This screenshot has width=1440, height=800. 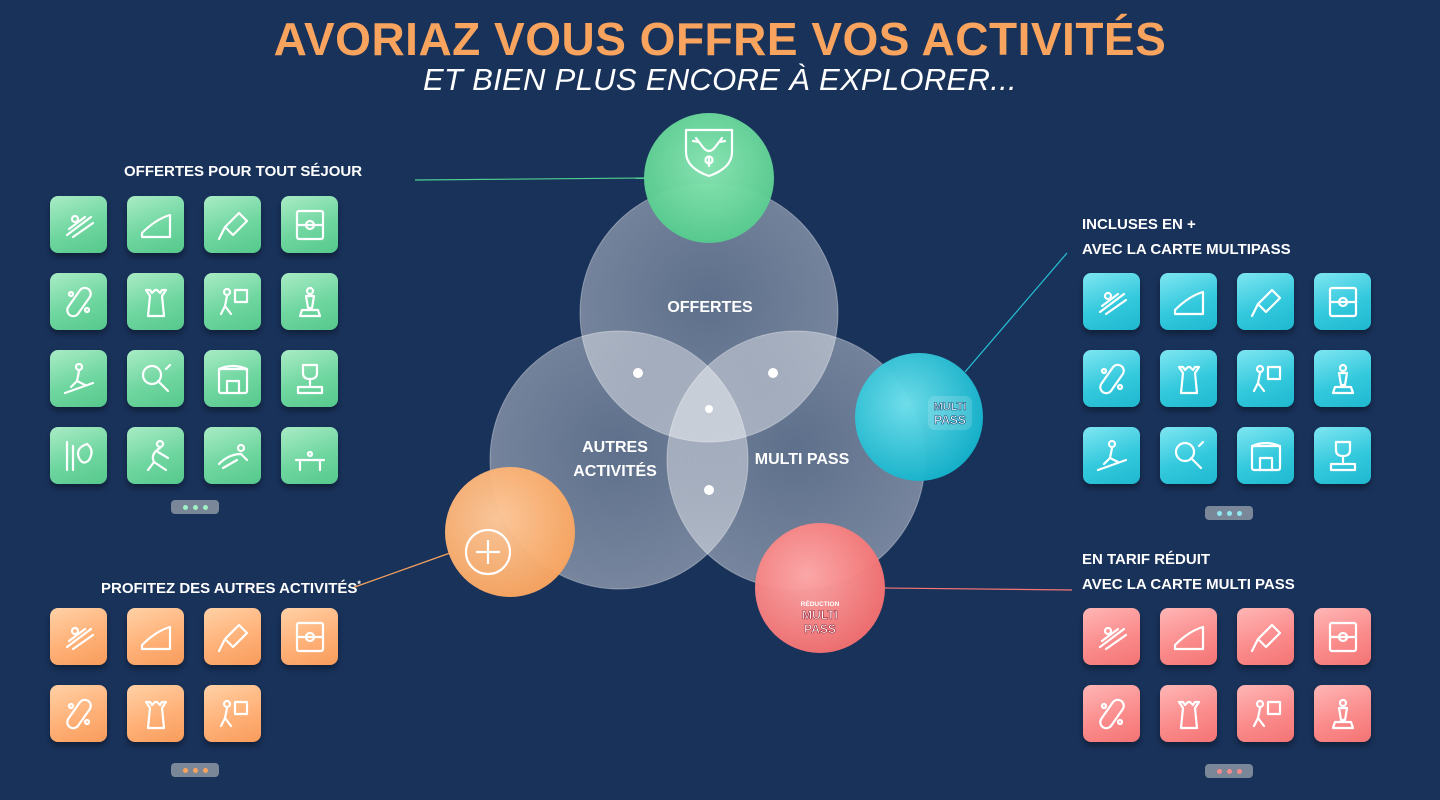 I want to click on inflatable-castle-icon, so click(x=232, y=379).